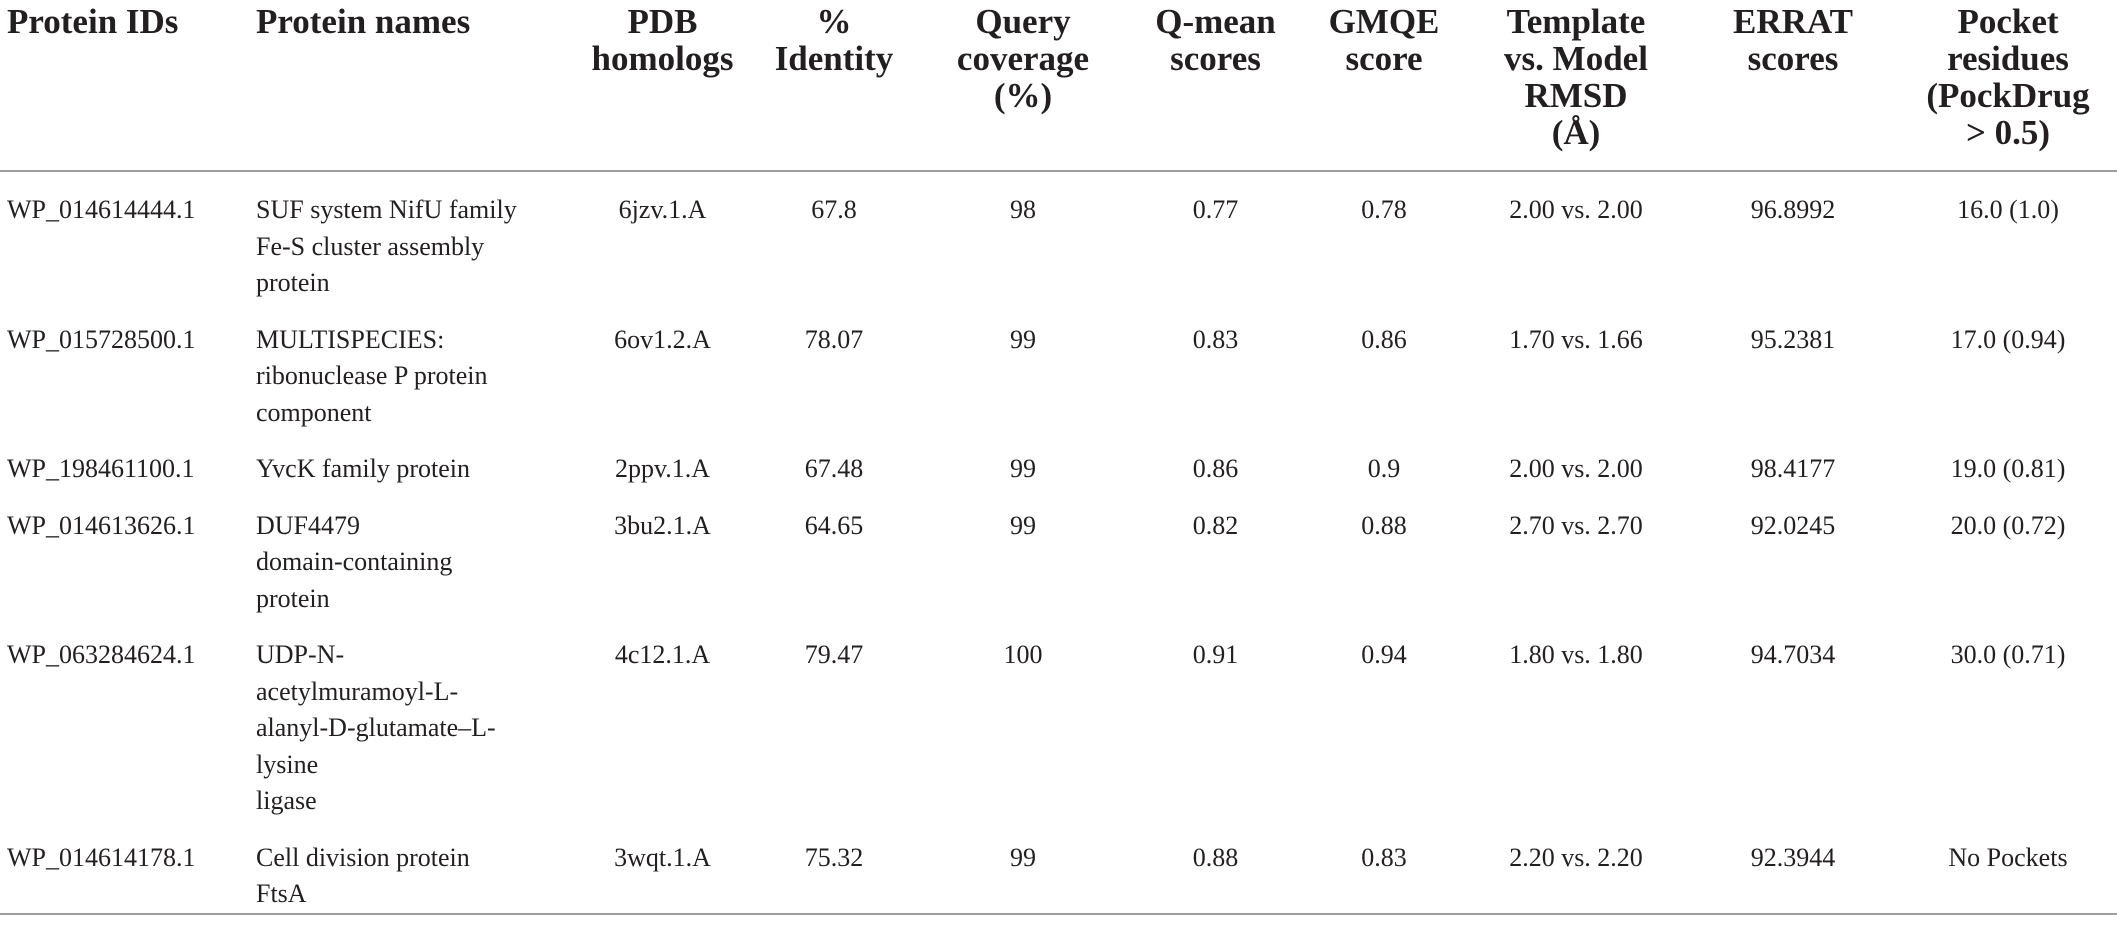 The width and height of the screenshot is (2117, 941). Describe the element at coordinates (1215, 468) in the screenshot. I see `cell-qmean: 0.86` at that location.